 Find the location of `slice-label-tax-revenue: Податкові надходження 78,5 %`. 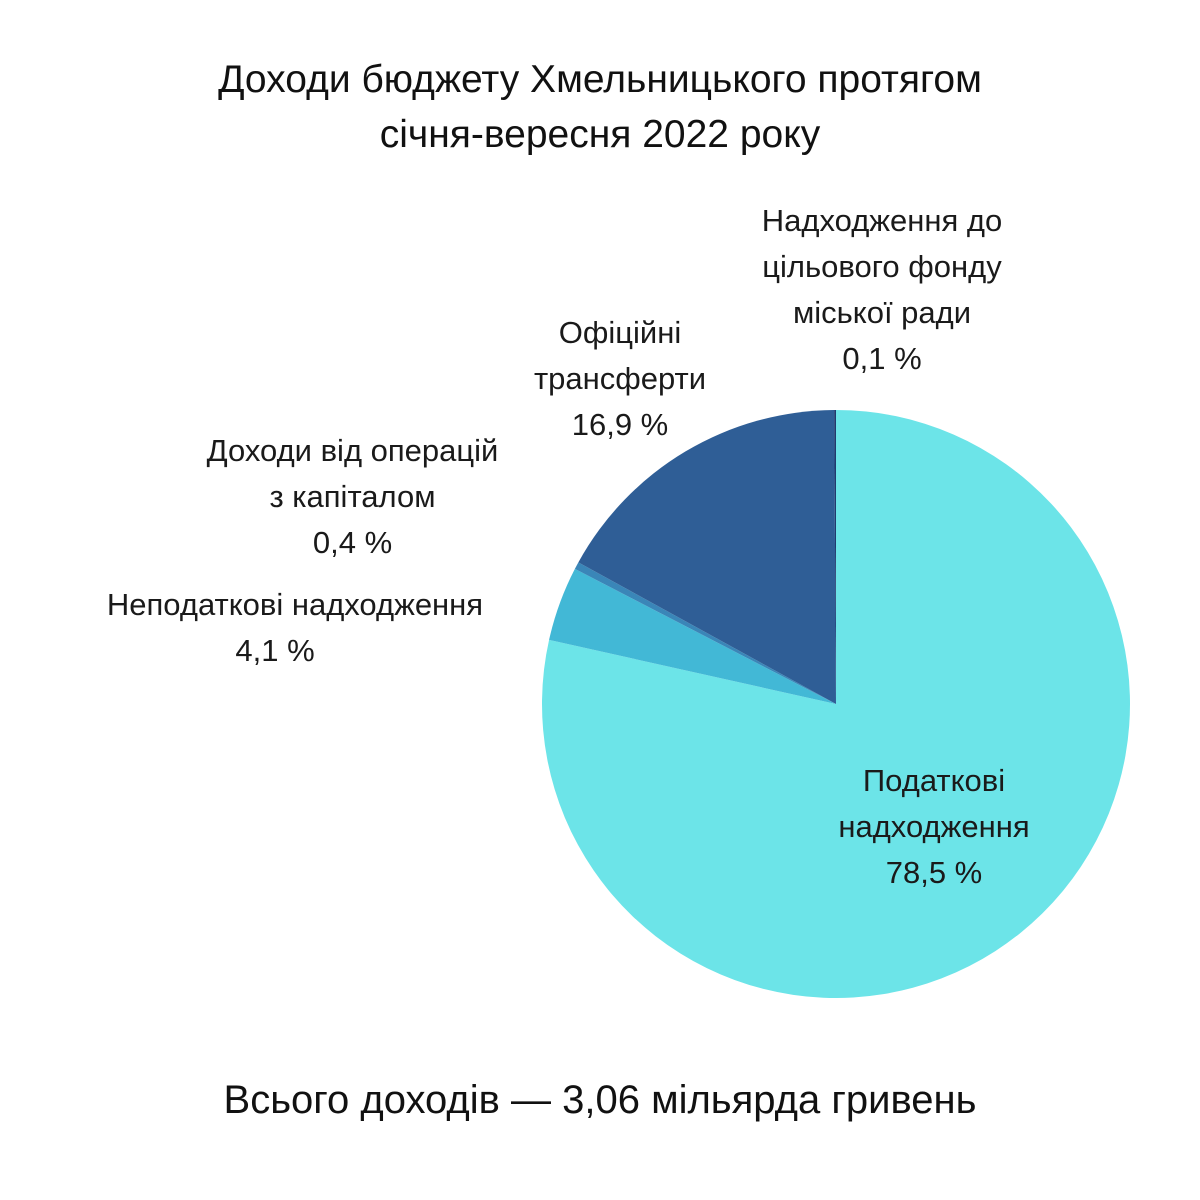

slice-label-tax-revenue: Податкові надходження 78,5 % is located at coordinates (934, 827).